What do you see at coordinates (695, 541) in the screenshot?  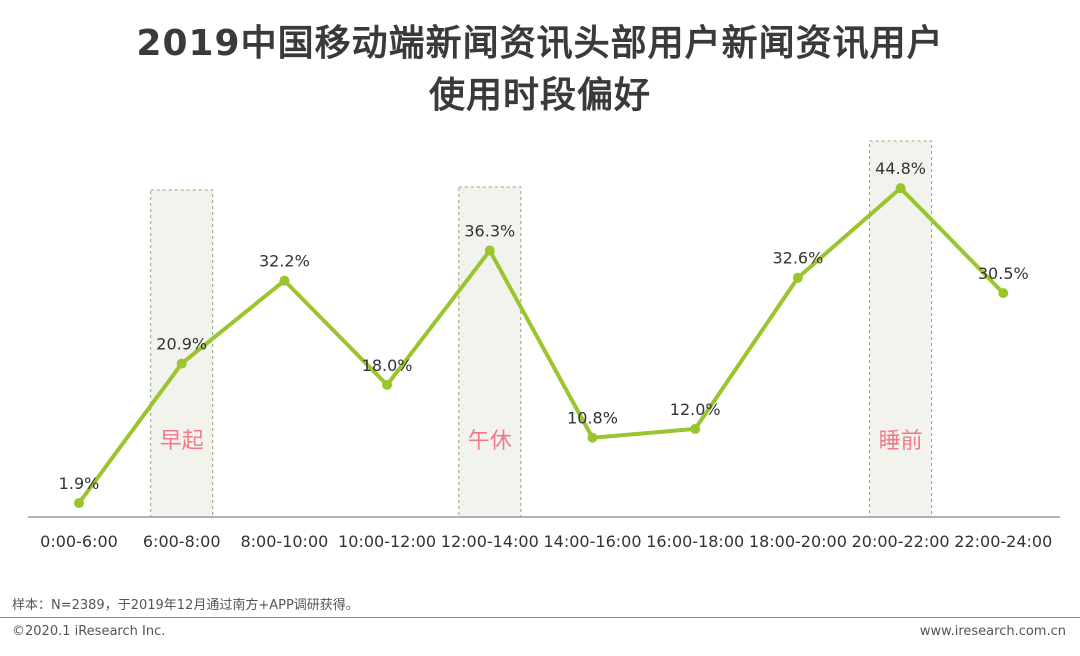 I see `x-tick-label: 16:00-18:00` at bounding box center [695, 541].